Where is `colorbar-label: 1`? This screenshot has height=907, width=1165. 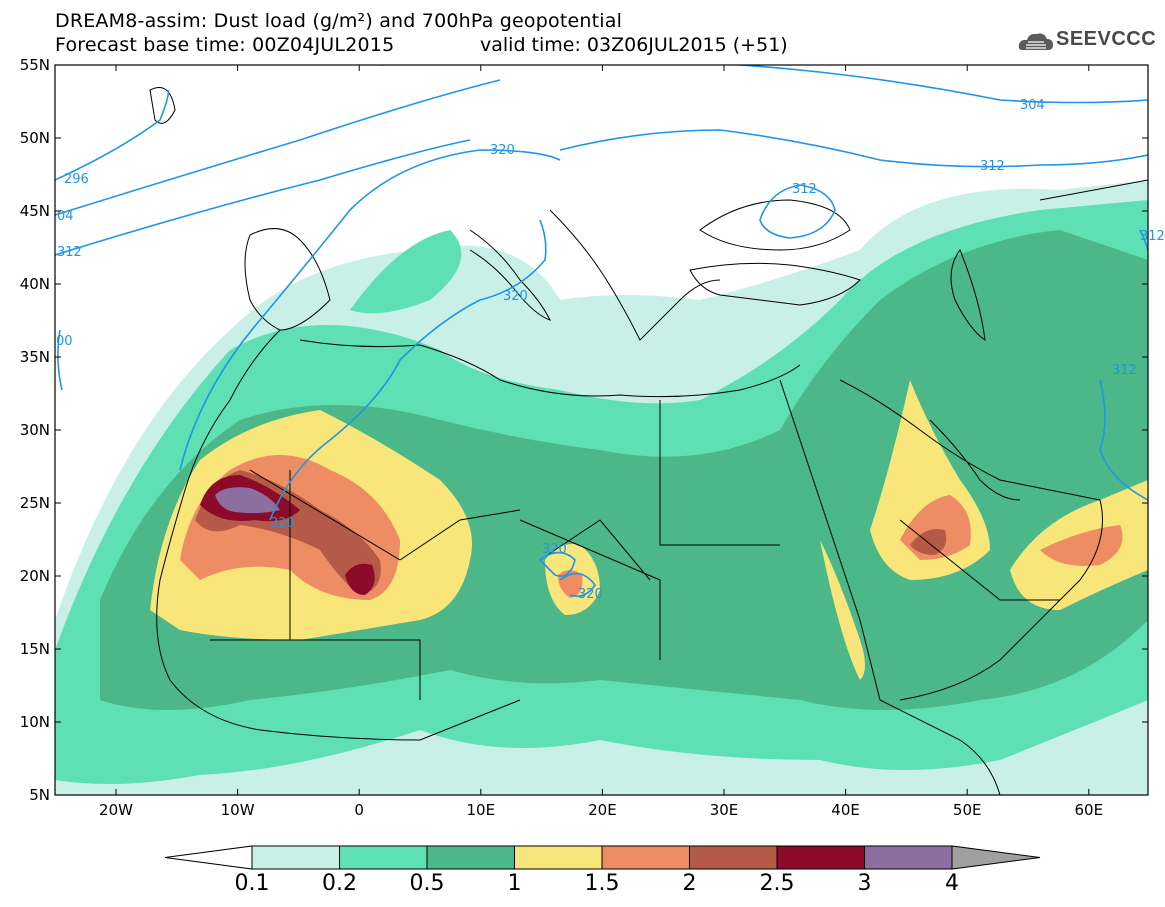 colorbar-label: 1 is located at coordinates (514, 883).